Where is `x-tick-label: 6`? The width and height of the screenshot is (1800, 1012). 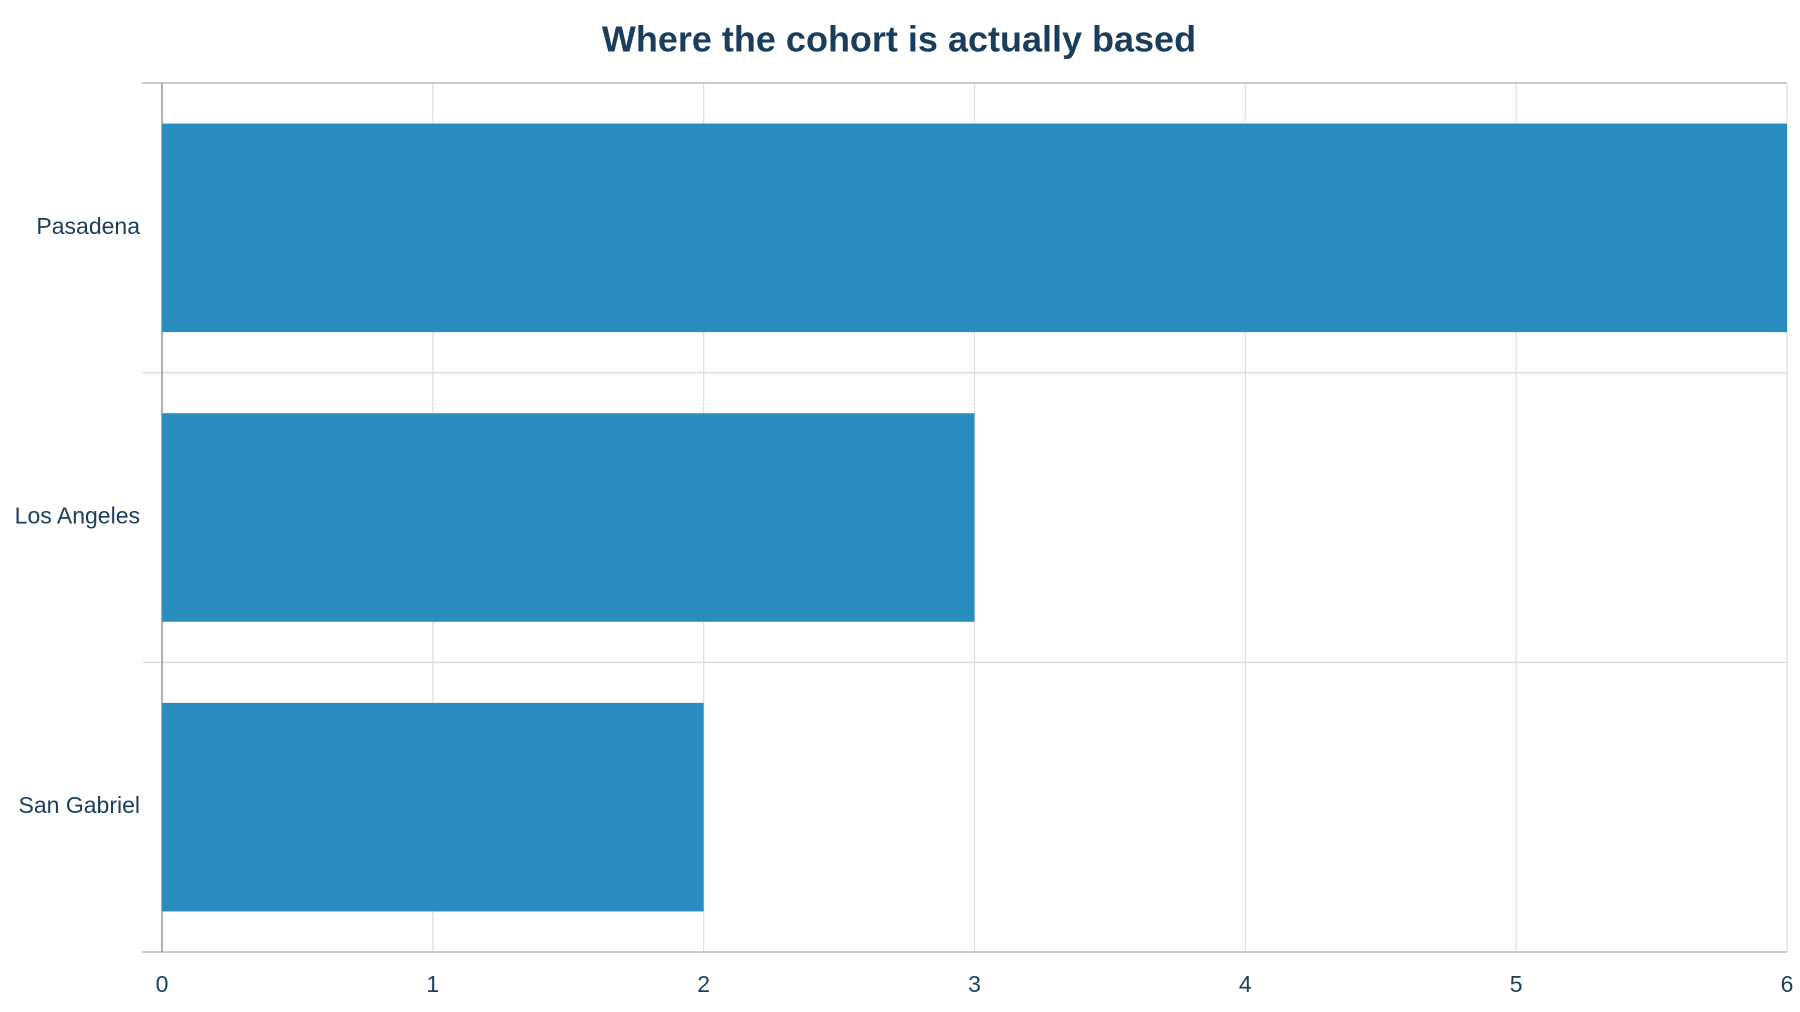
x-tick-label: 6 is located at coordinates (1787, 984).